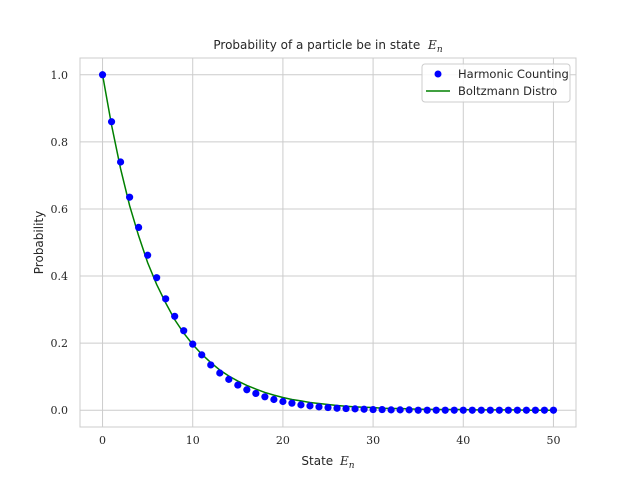 Image resolution: width=640 pixels, height=480 pixels. I want to click on y-tick-label: 0.6, so click(60, 209).